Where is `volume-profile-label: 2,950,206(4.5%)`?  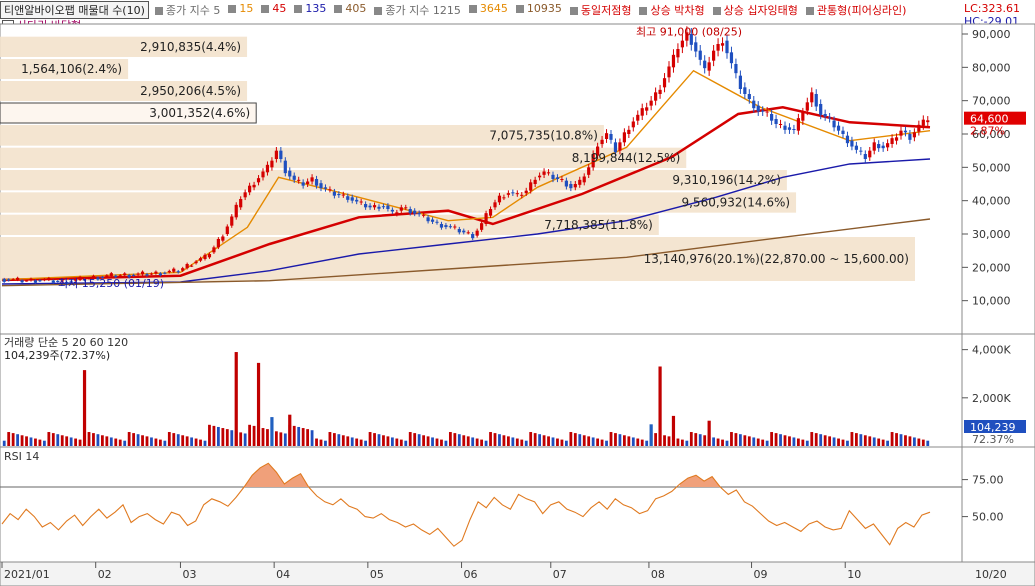 volume-profile-label: 2,950,206(4.5%) is located at coordinates (190, 91).